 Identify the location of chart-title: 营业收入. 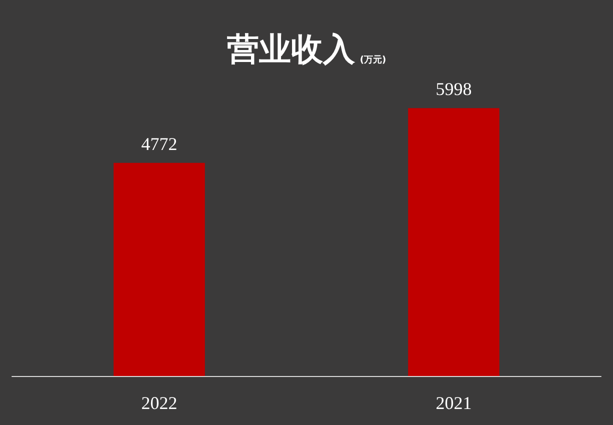
(291, 49).